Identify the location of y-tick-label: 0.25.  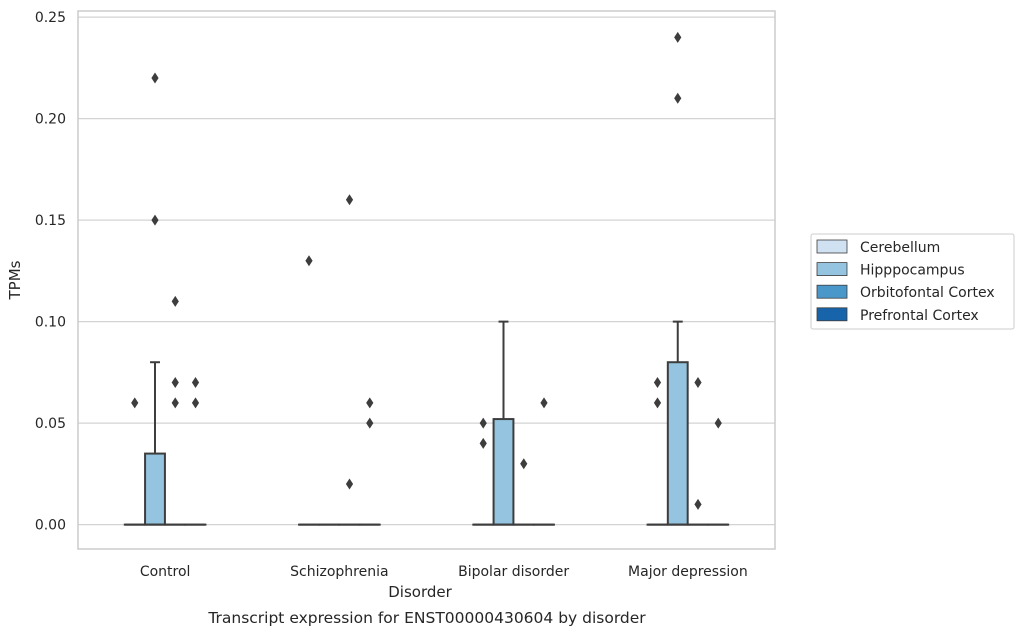
(50, 18).